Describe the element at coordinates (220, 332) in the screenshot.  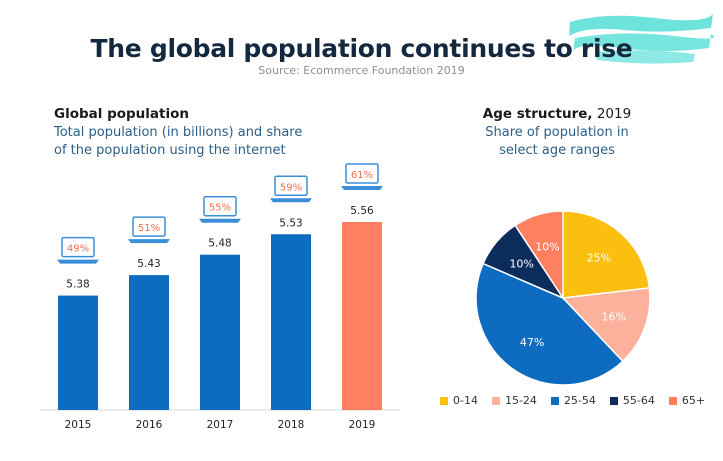
I see `bar-2017` at that location.